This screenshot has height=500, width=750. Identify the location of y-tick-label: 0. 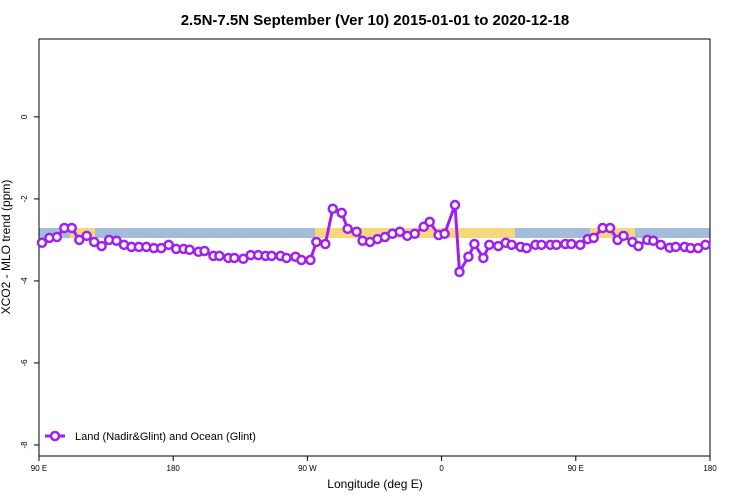
(24, 116).